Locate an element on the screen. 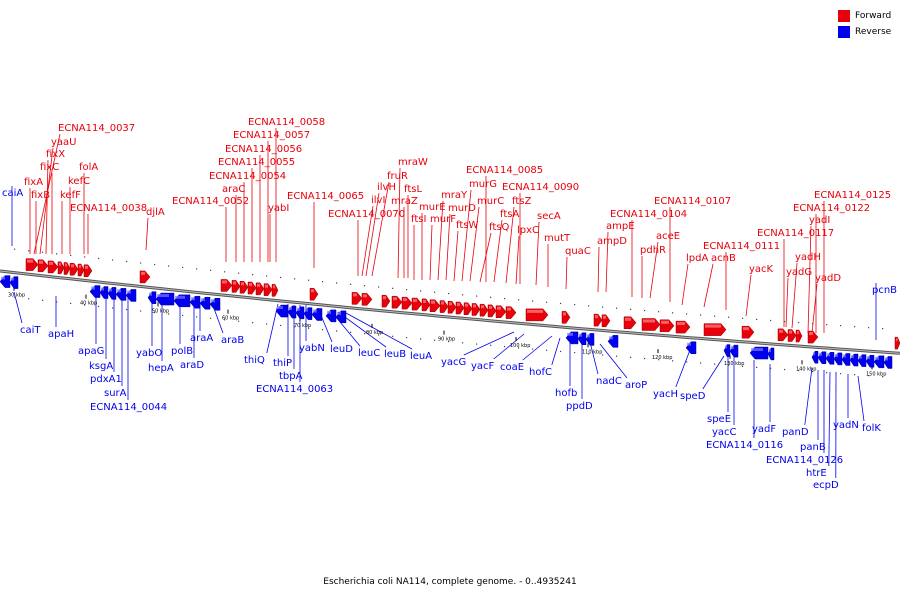 The height and width of the screenshot is (600, 900). gene-label-tbpa: tbpA is located at coordinates (291, 376).